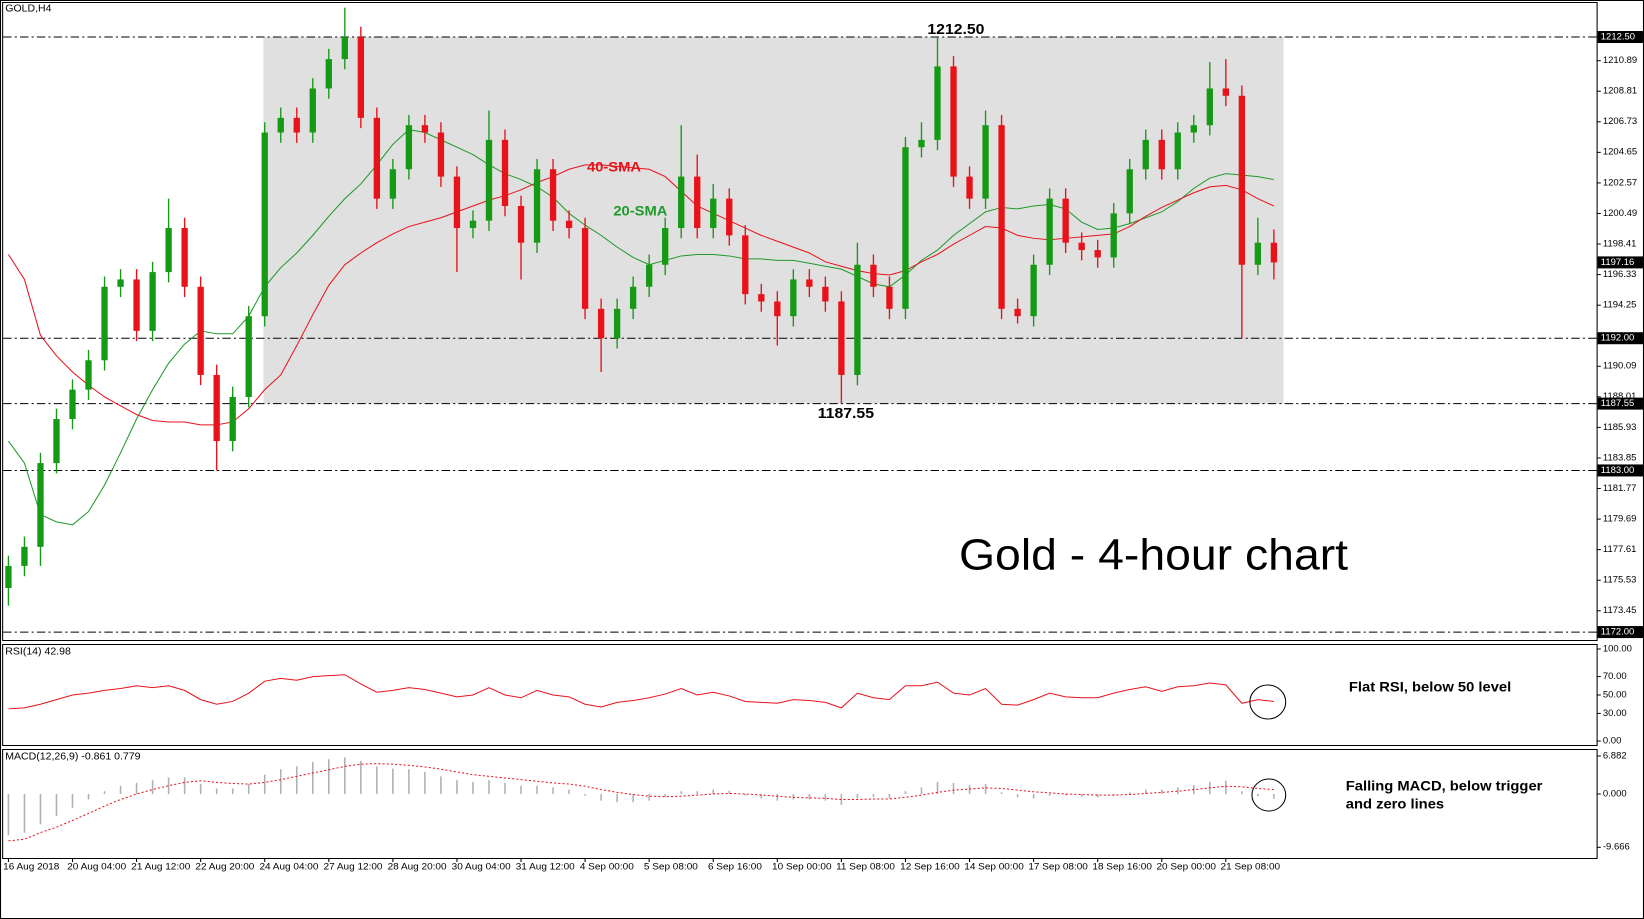  What do you see at coordinates (1617, 649) in the screenshot?
I see `y-tick-label: 100.00` at bounding box center [1617, 649].